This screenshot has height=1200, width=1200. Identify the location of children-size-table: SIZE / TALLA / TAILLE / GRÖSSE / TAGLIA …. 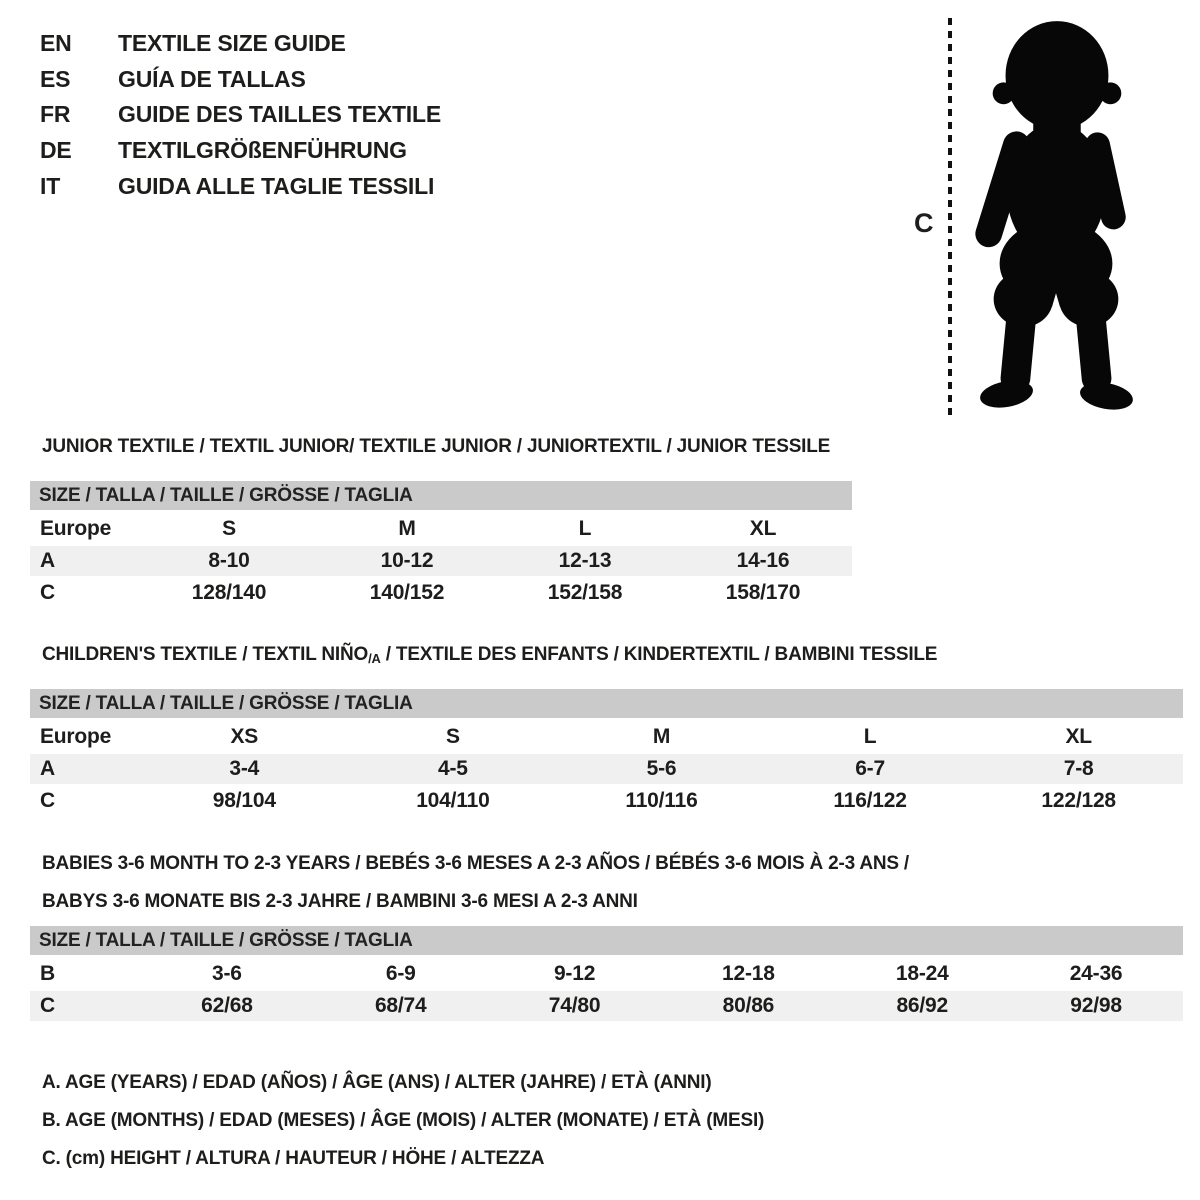
(606, 752).